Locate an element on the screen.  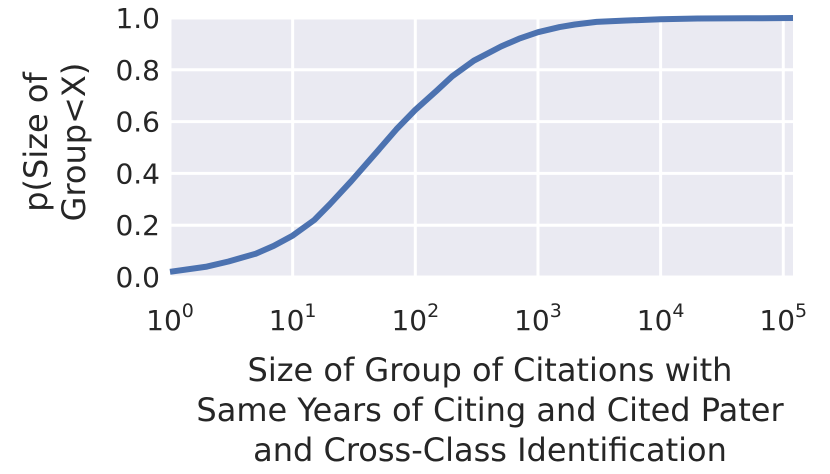
x-tick-label-3: 10³ is located at coordinates (538, 318).